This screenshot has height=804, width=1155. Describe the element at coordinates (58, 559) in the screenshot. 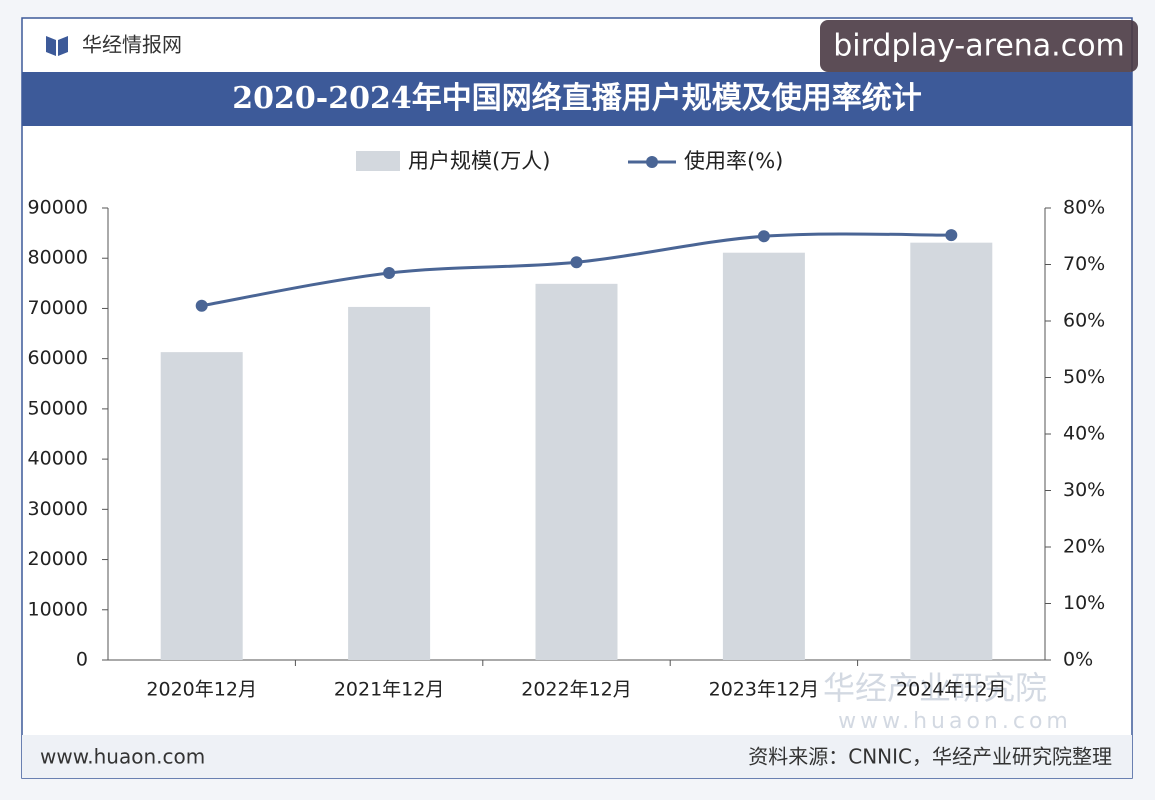

I see `y-tick-label: 20000` at that location.